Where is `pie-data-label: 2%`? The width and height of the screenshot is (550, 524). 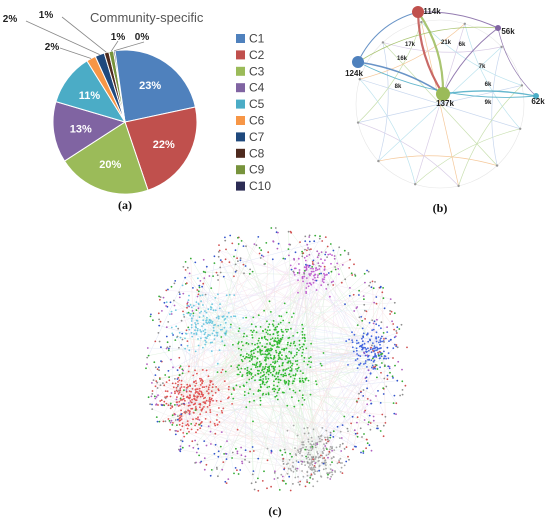 pie-data-label: 2% is located at coordinates (52, 47).